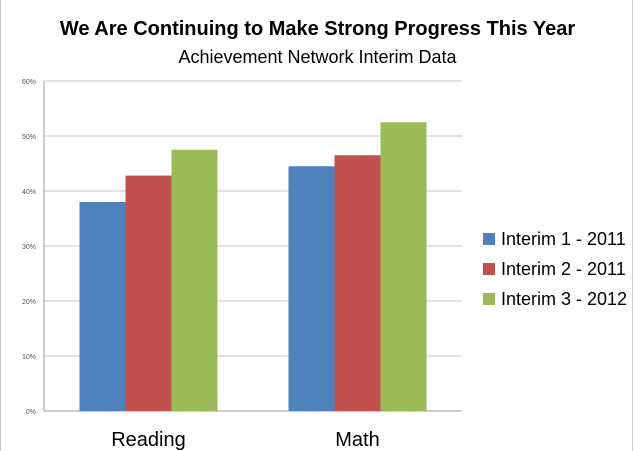 The image size is (635, 451). I want to click on x-category-label: Reading, so click(148, 440).